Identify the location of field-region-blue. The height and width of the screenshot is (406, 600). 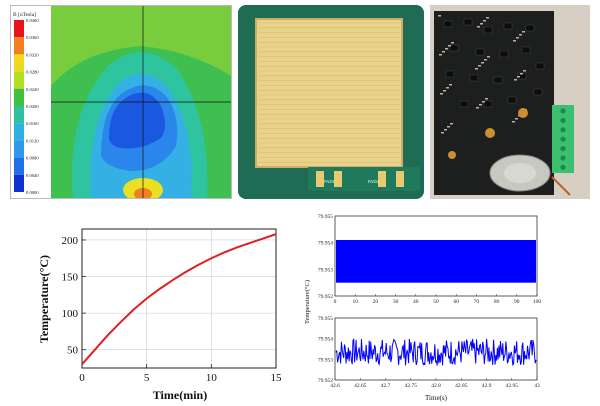
(137, 120).